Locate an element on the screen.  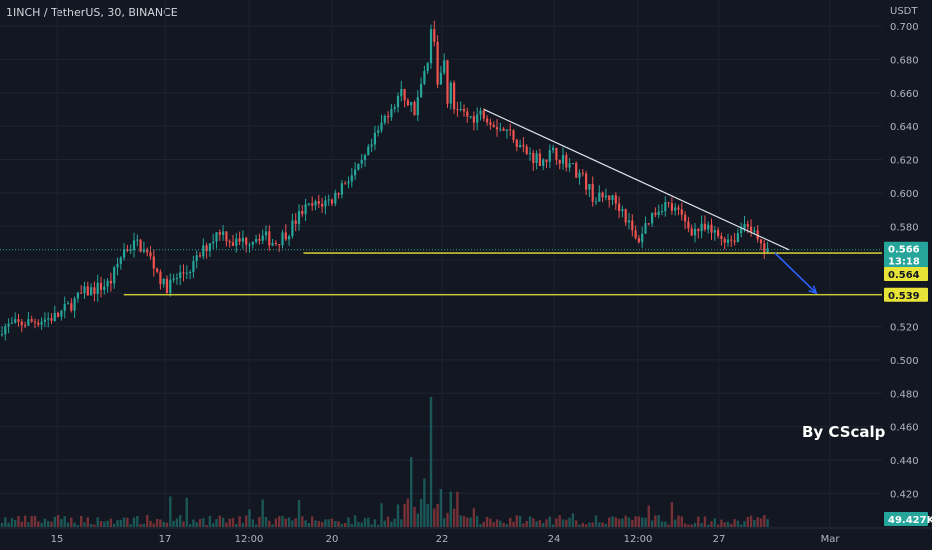
time-axis: 15 17 12:00 20 22 24 12:00 27 Mar is located at coordinates (466, 538).